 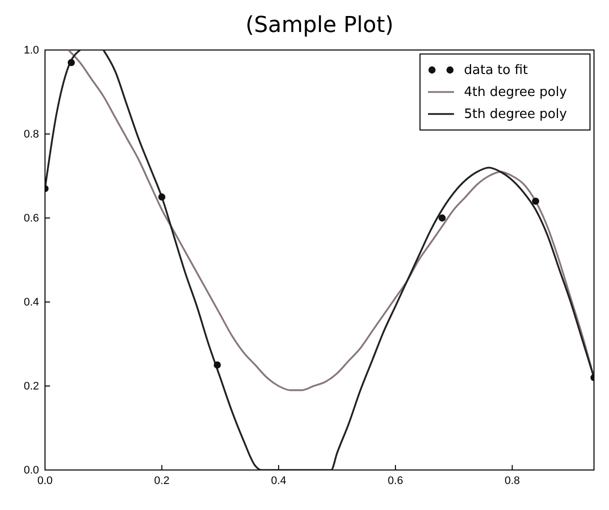 I want to click on y-tick-label: 1.0, so click(x=31, y=50).